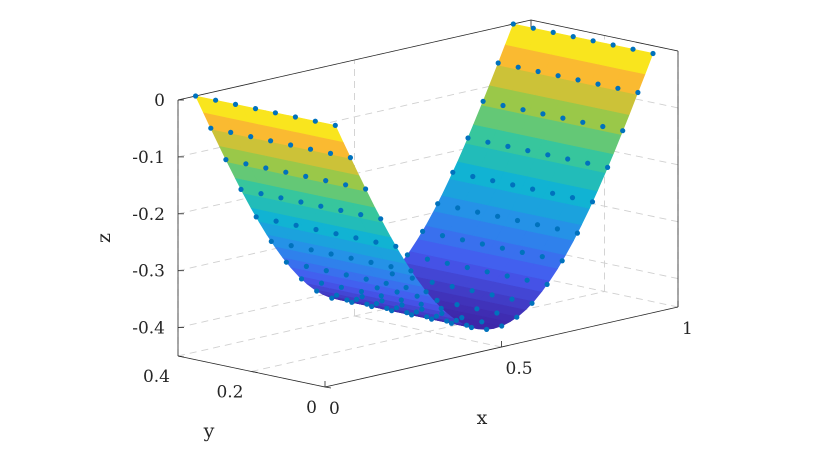  What do you see at coordinates (428, 331) in the screenshot?
I see `grid-line-y-floor` at bounding box center [428, 331].